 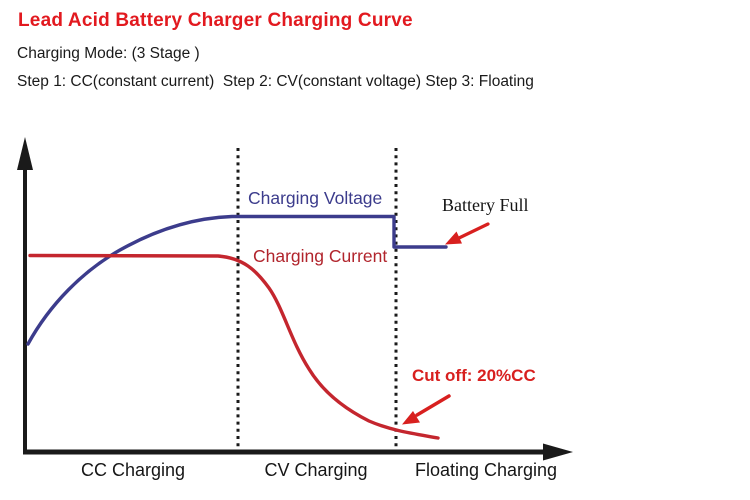 I want to click on current-curve-label: Charging Current, so click(x=320, y=256).